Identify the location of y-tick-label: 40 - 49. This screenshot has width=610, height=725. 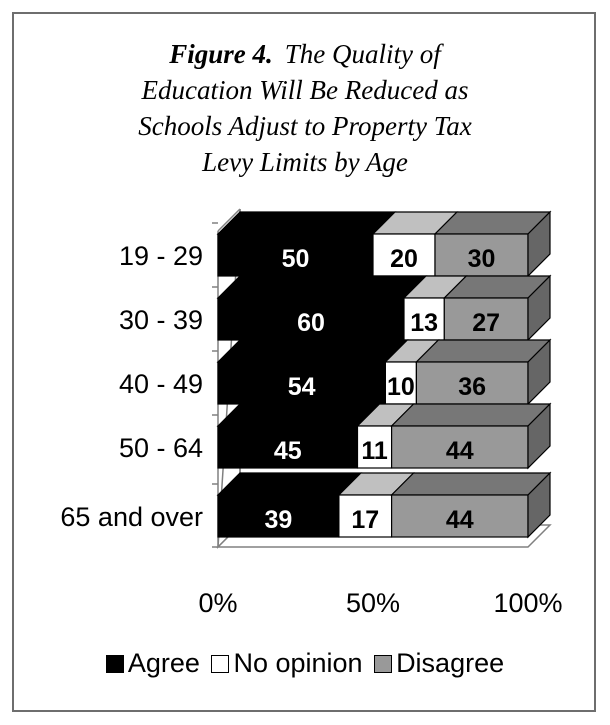
(161, 384).